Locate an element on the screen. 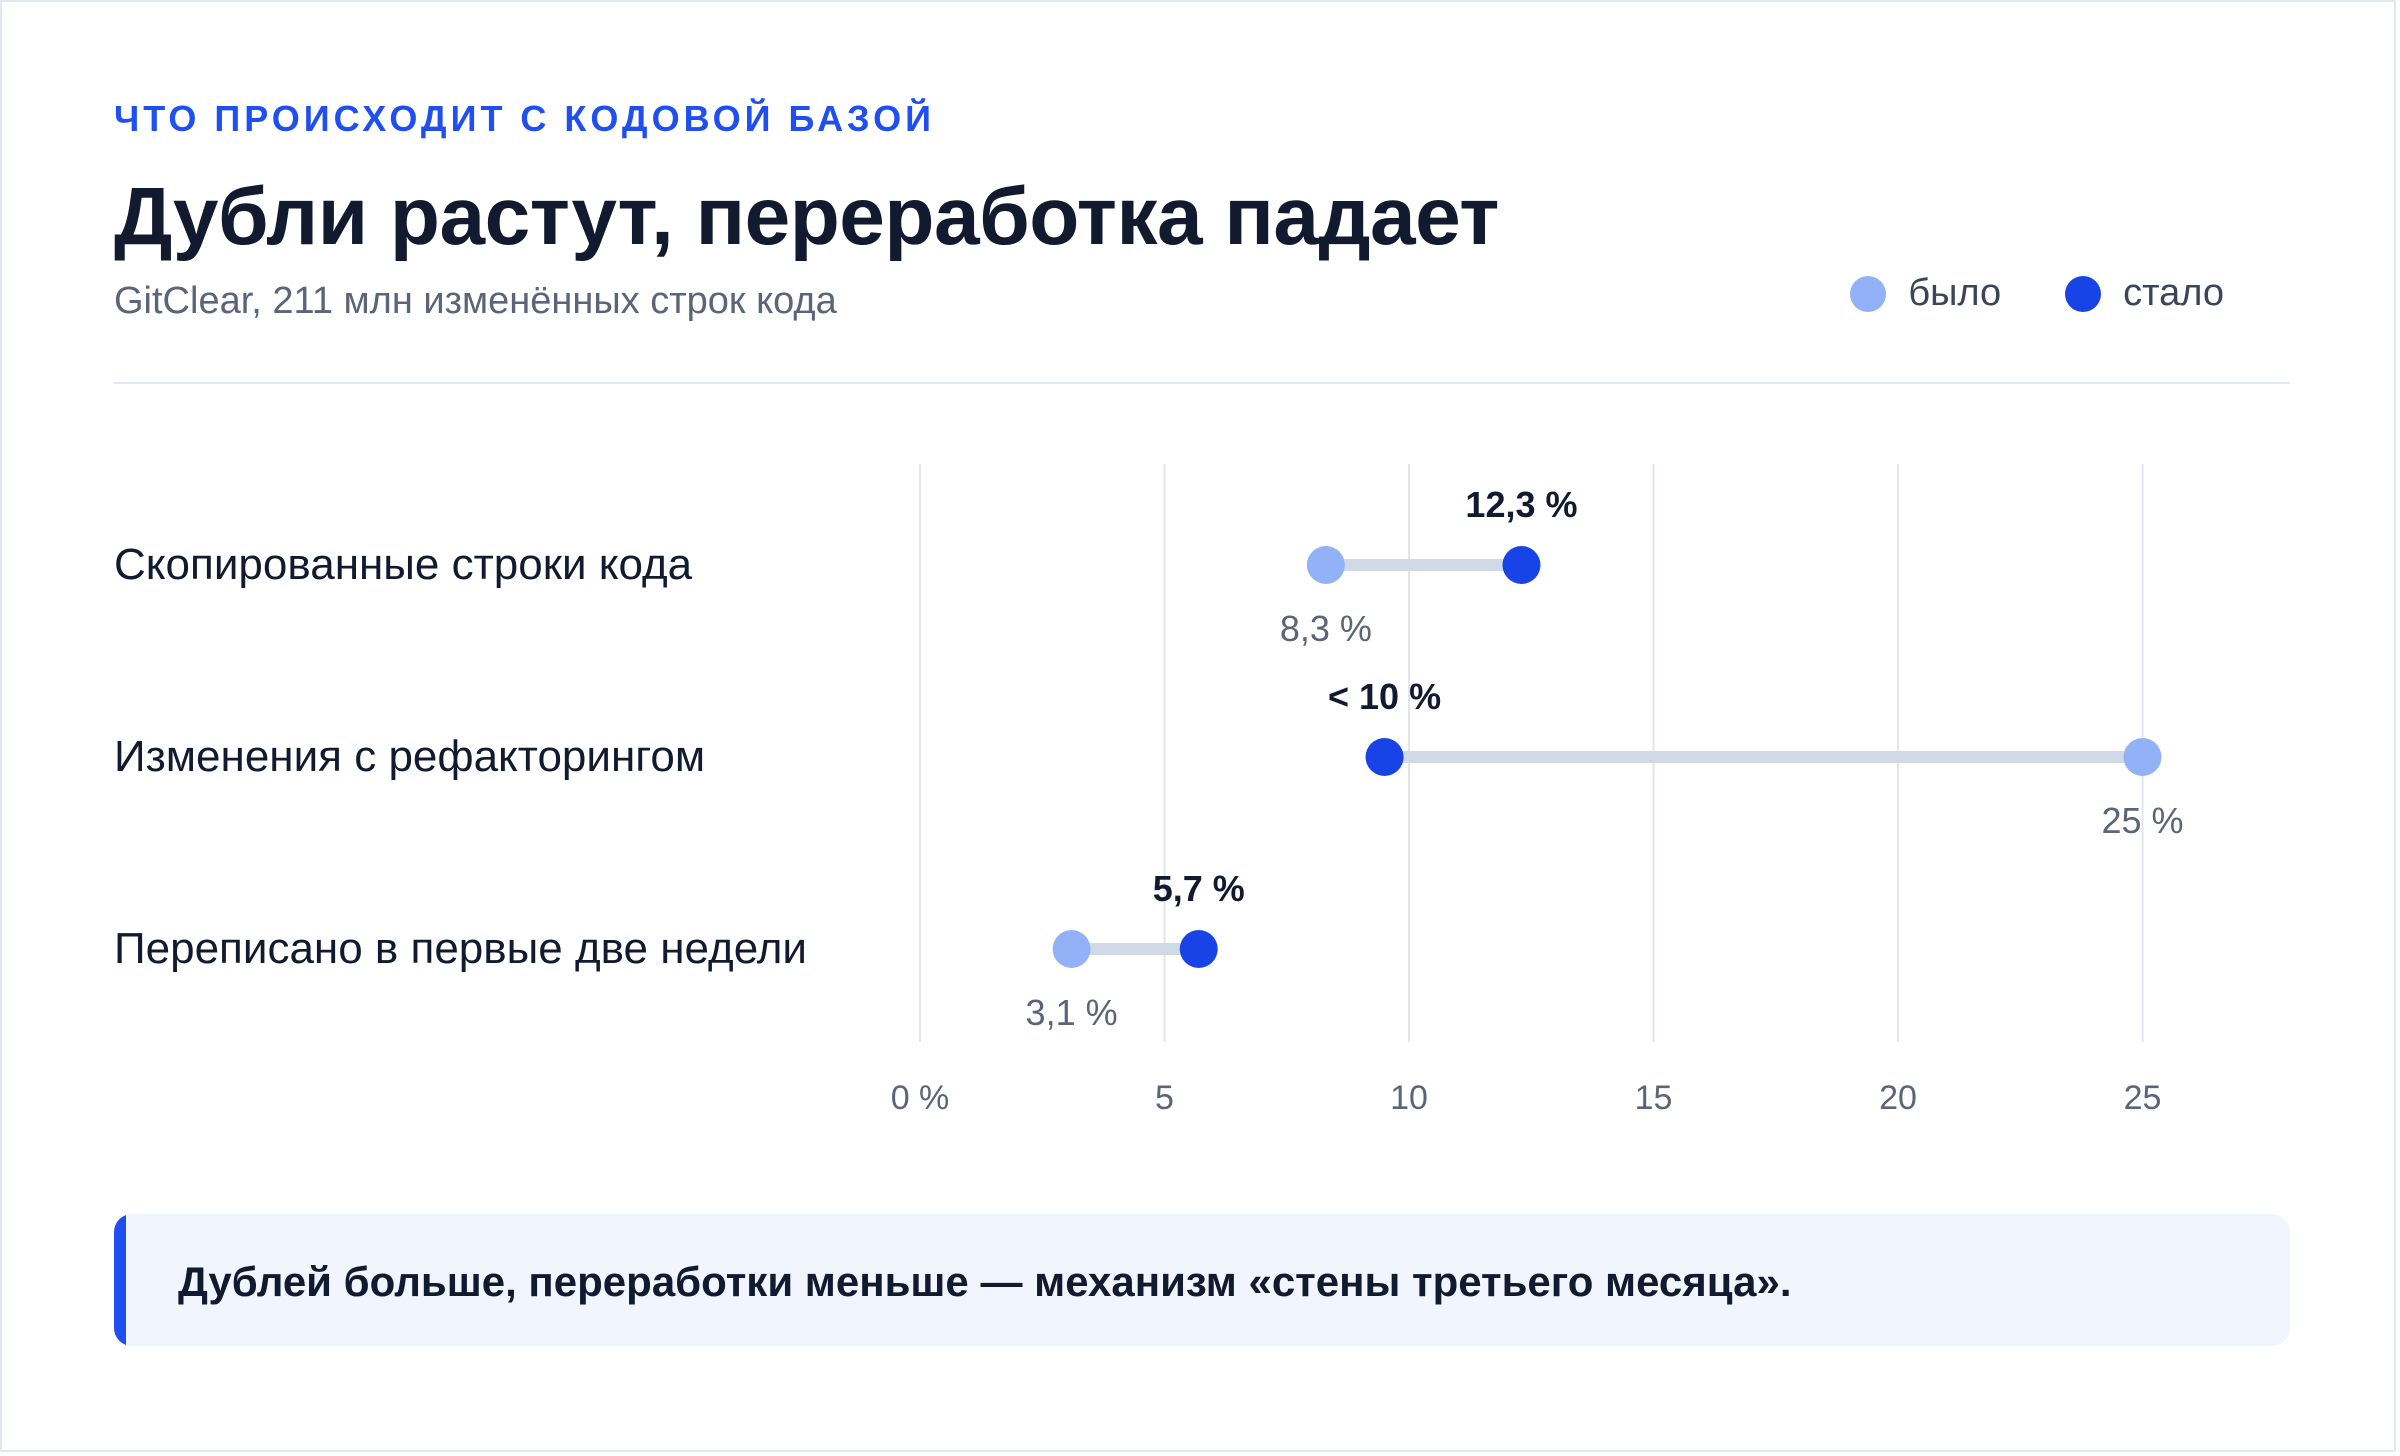  legend-dot-before is located at coordinates (1868, 293).